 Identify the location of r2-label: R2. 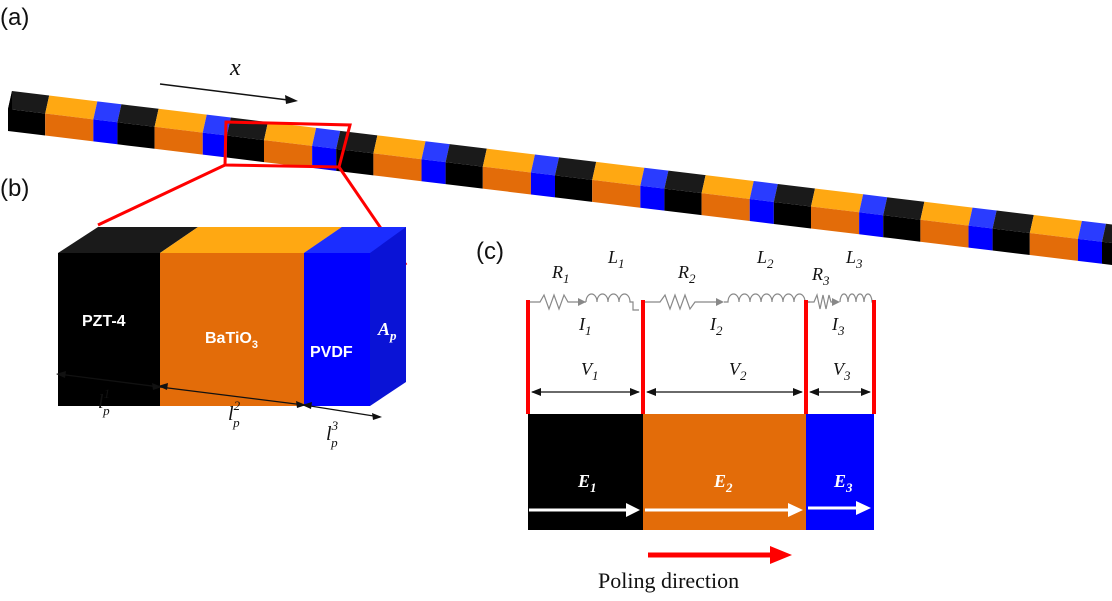
(686, 274).